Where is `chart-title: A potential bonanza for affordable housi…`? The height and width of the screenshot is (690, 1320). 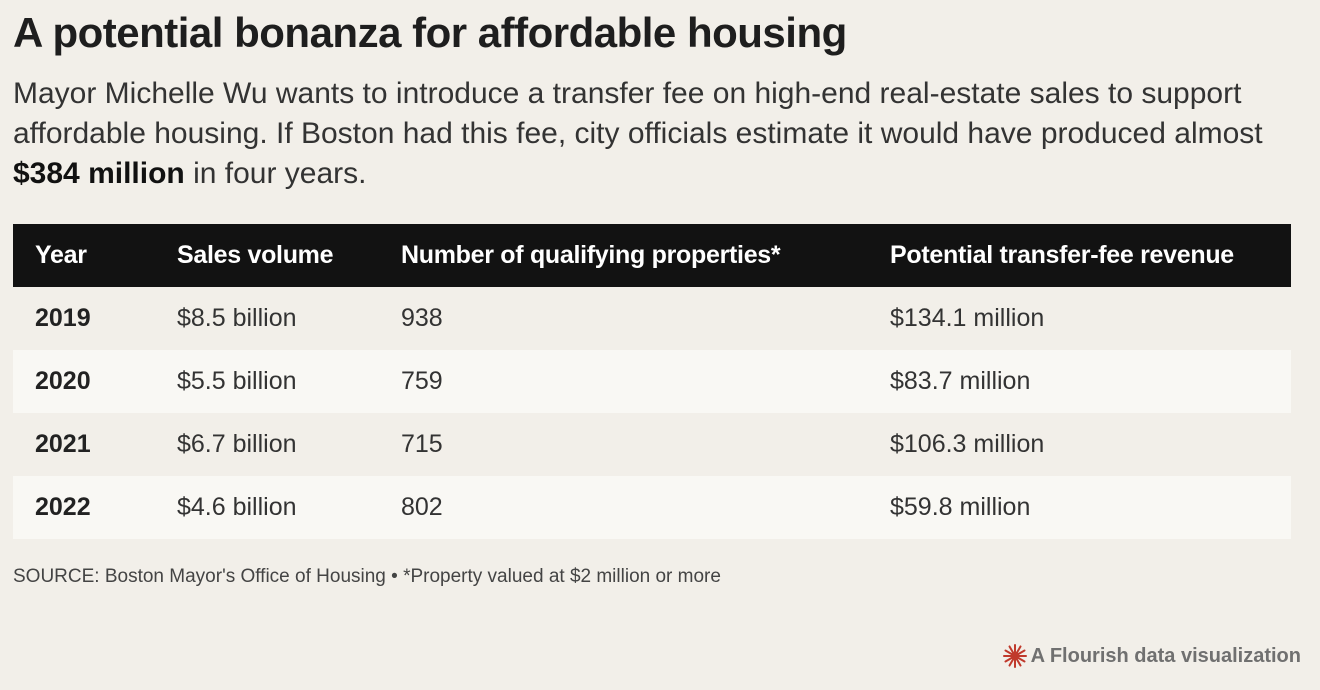
chart-title: A potential bonanza for affordable housi… is located at coordinates (430, 32).